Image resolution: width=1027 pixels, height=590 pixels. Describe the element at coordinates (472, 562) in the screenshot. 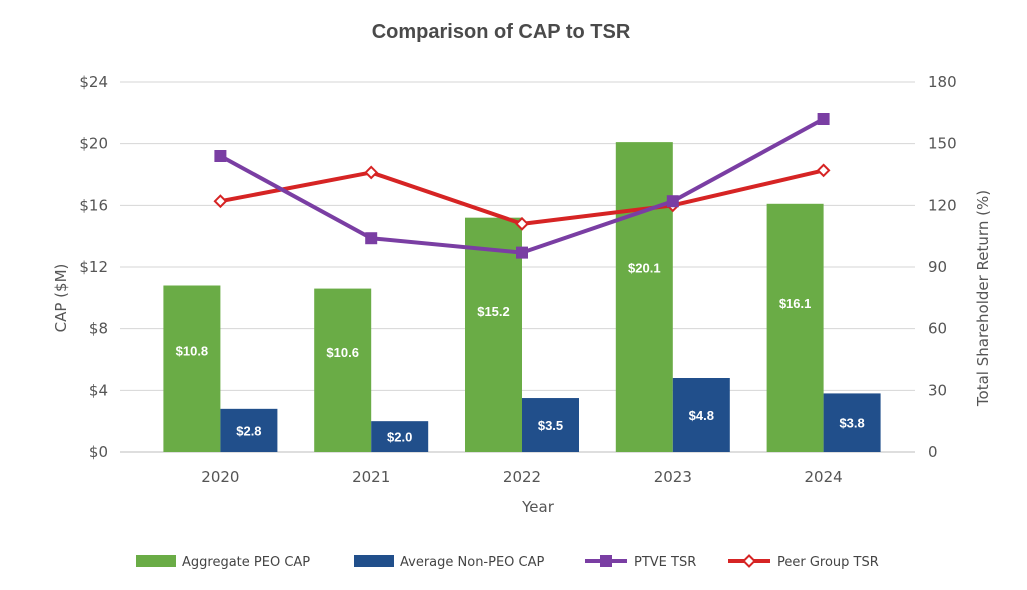

I see `legend-label: Average Non-PEO CAP` at that location.